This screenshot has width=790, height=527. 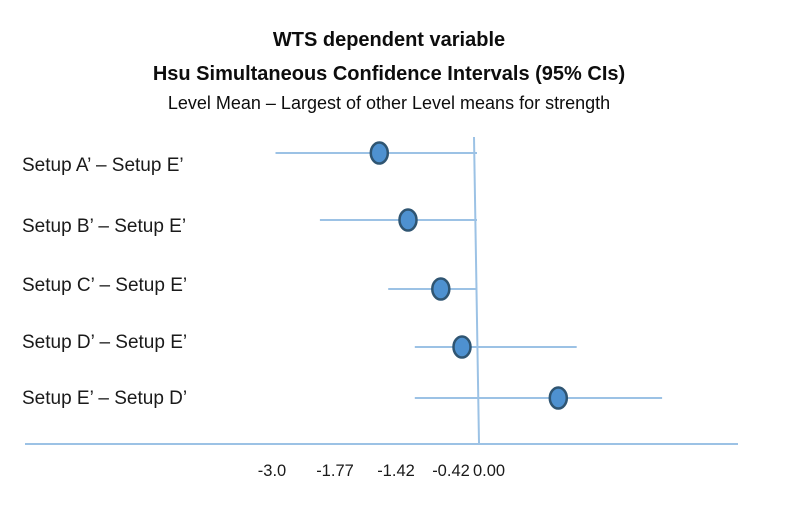 I want to click on row-label: Setup E’ – Setup D’, so click(x=105, y=398).